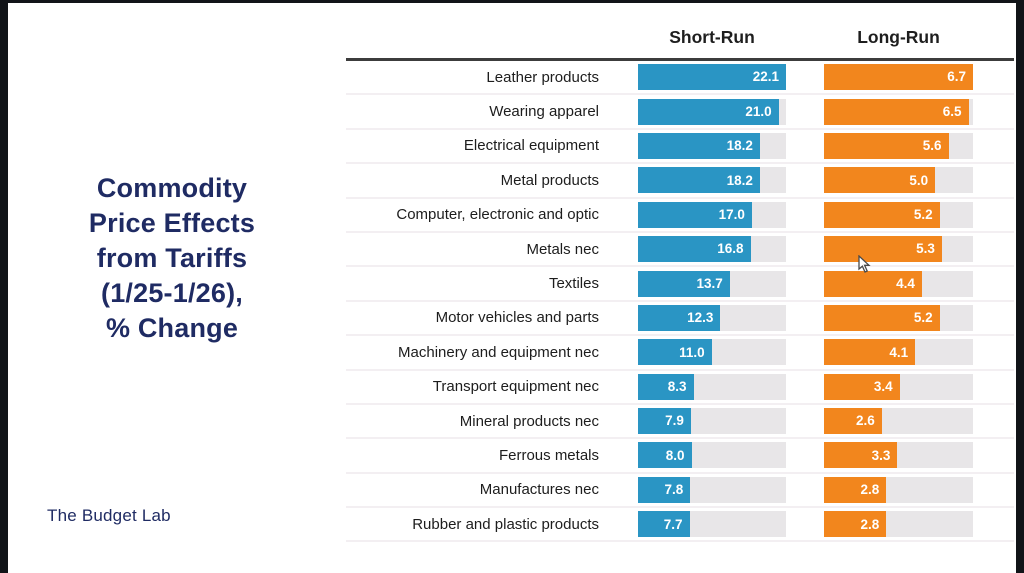 The width and height of the screenshot is (1024, 573). What do you see at coordinates (695, 214) in the screenshot?
I see `short-run-bar: 17.0` at bounding box center [695, 214].